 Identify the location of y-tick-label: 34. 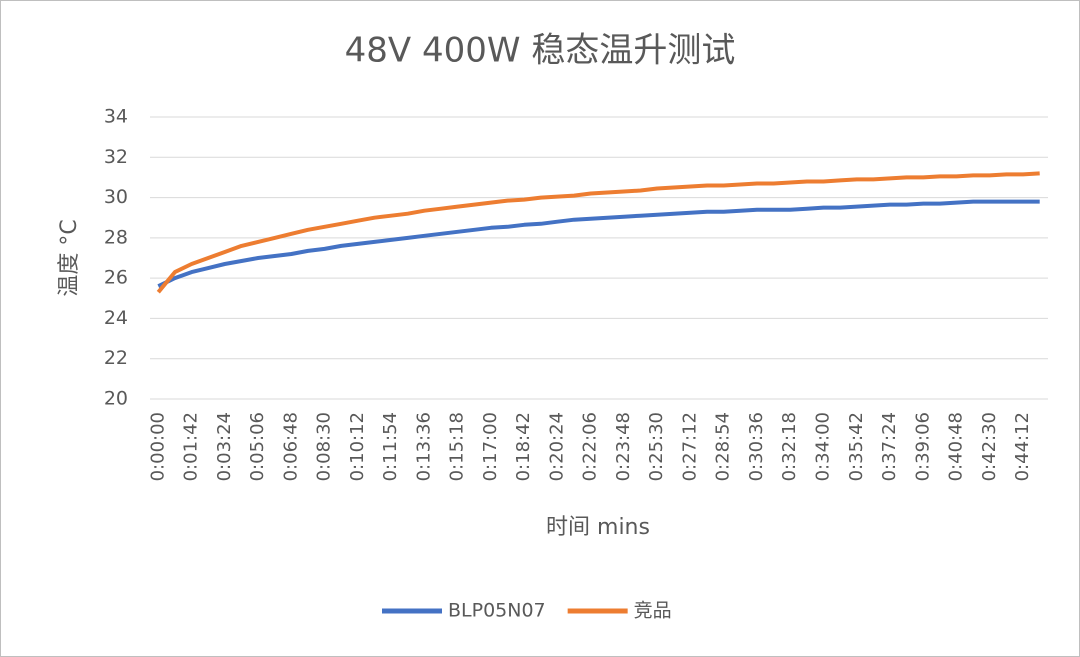
(116, 117).